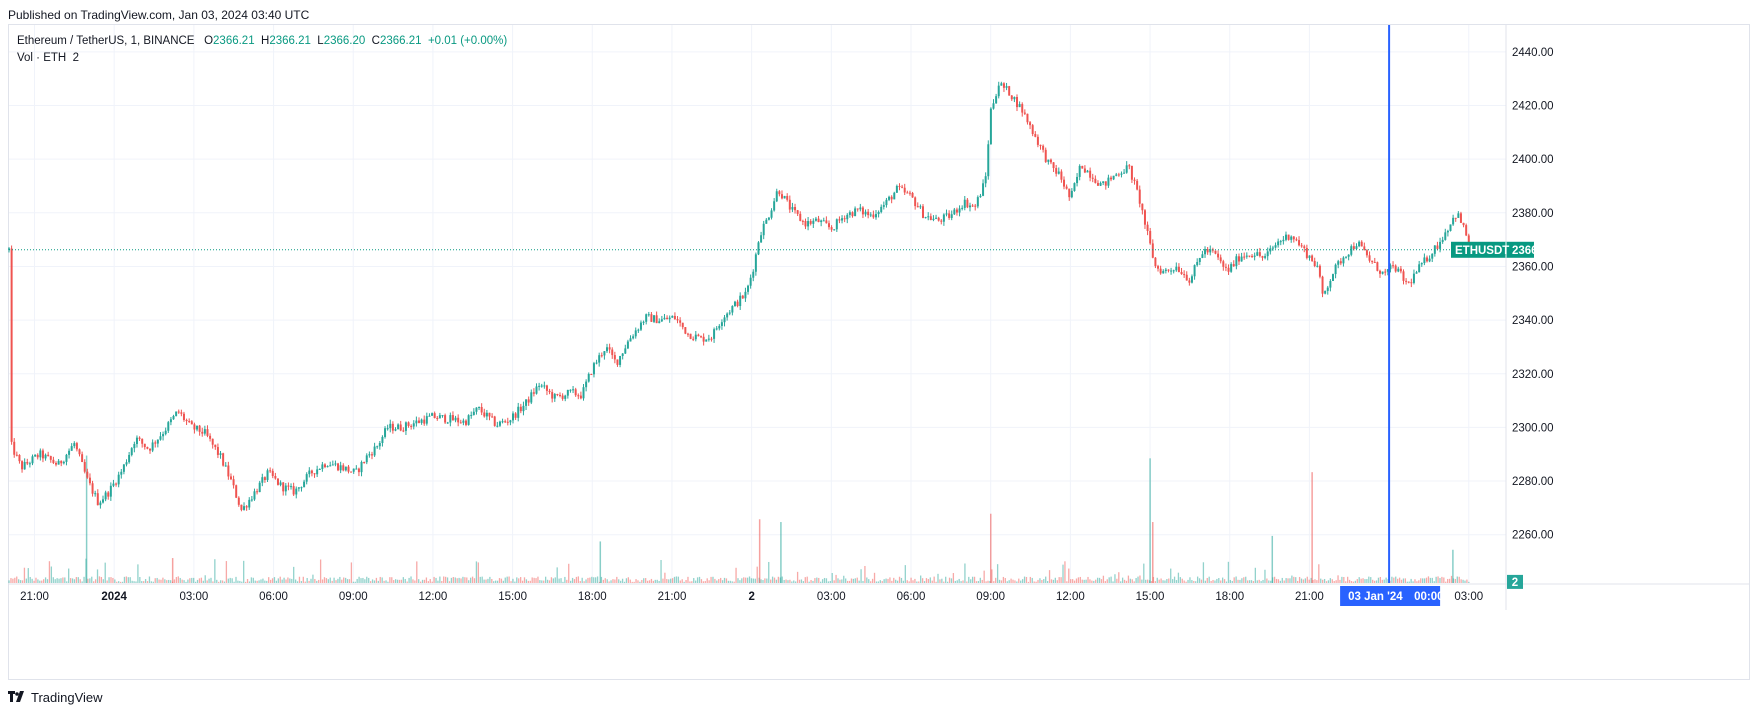  What do you see at coordinates (375, 41) in the screenshot?
I see `close-label: C` at bounding box center [375, 41].